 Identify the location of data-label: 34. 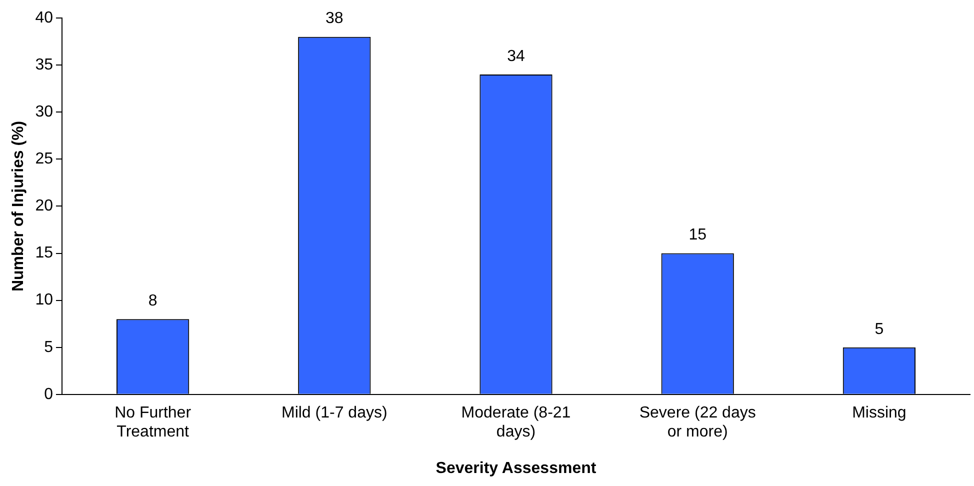
(516, 56).